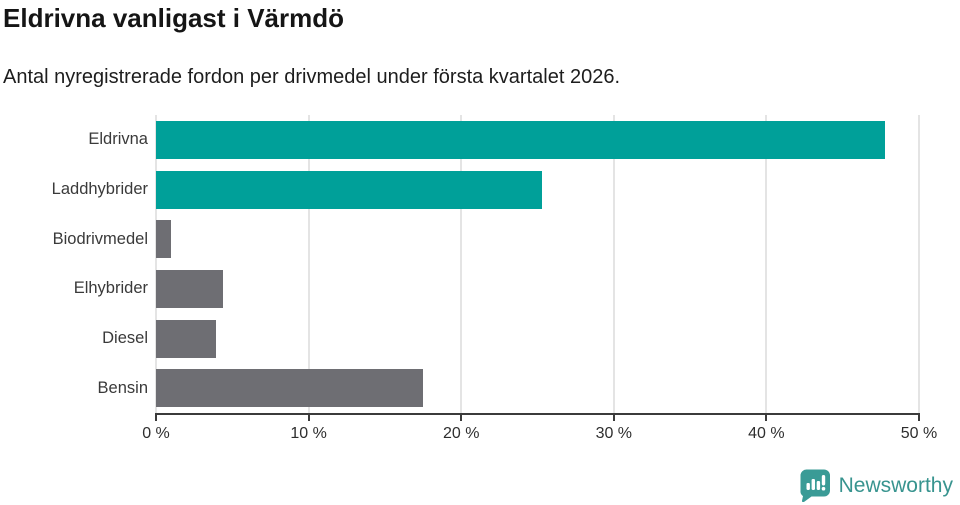 The image size is (960, 505). I want to click on x-axis-tick-label: 50 %, so click(919, 433).